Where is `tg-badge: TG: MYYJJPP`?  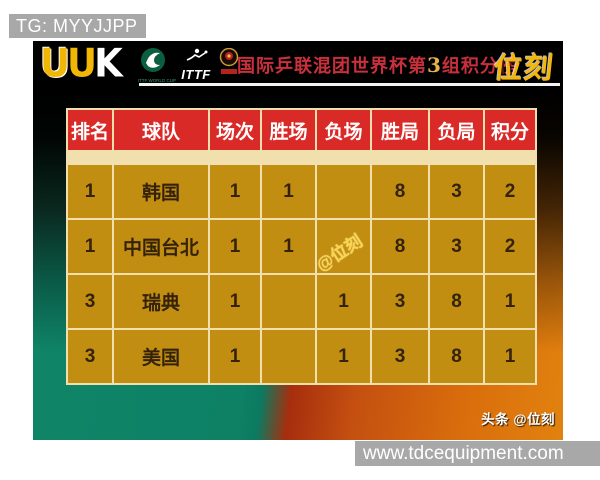 tg-badge: TG: MYYJJPP is located at coordinates (77, 26).